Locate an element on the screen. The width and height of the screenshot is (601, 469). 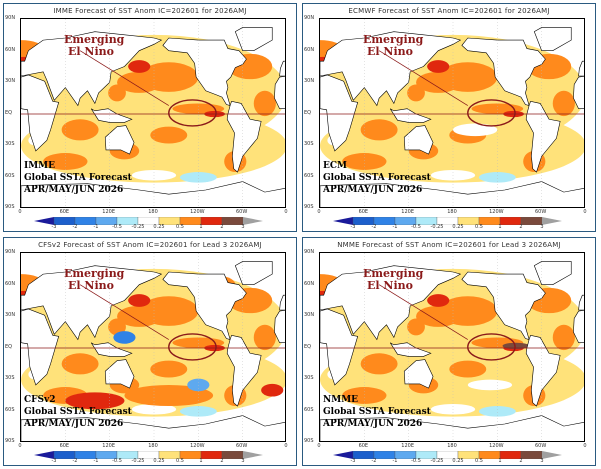
colorbar-label: -1 is located at coordinates (96, 461).